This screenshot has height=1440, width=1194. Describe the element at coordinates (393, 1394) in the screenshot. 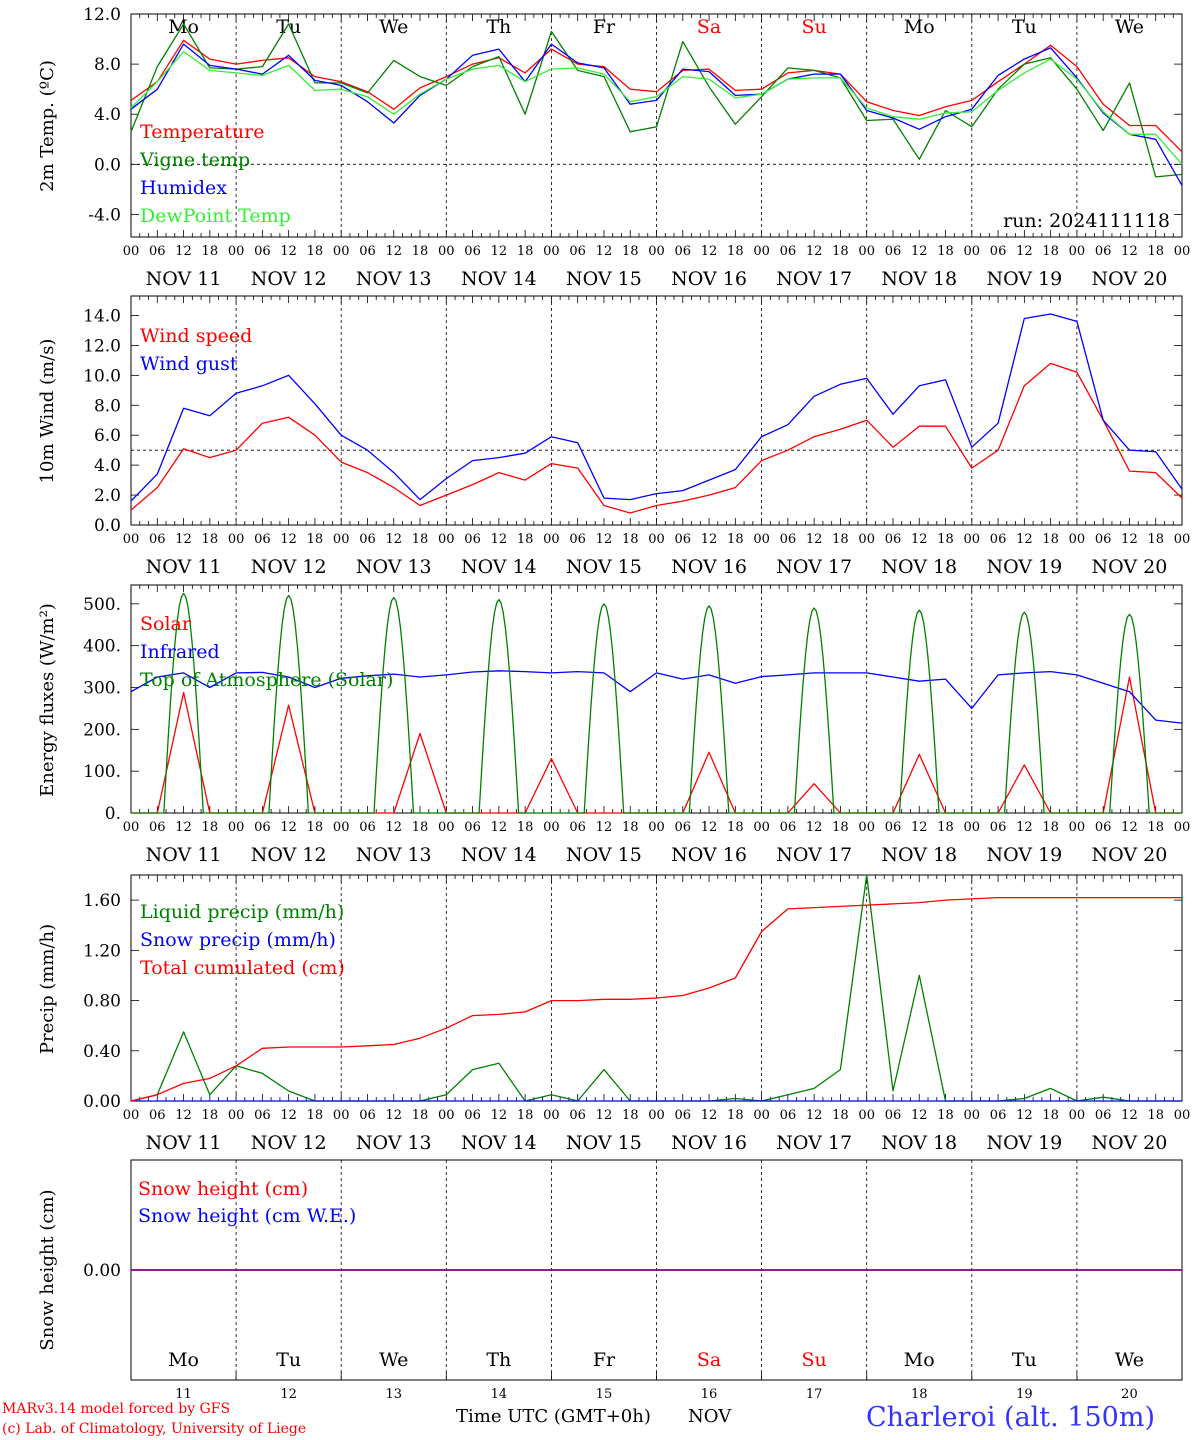

I see `day-number-label: 13` at that location.